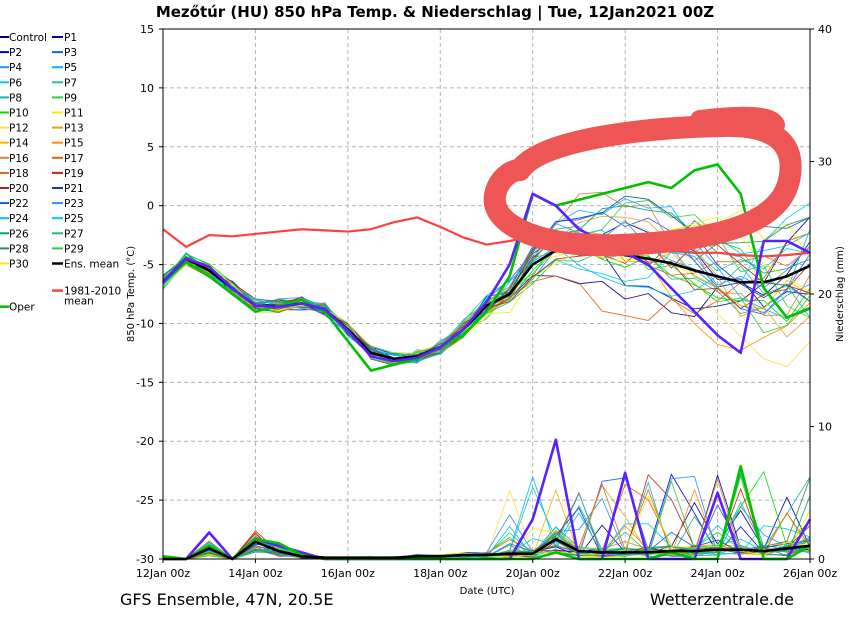 The height and width of the screenshot is (620, 850). Describe the element at coordinates (737, 120) in the screenshot. I see `annotation-stroke` at that location.